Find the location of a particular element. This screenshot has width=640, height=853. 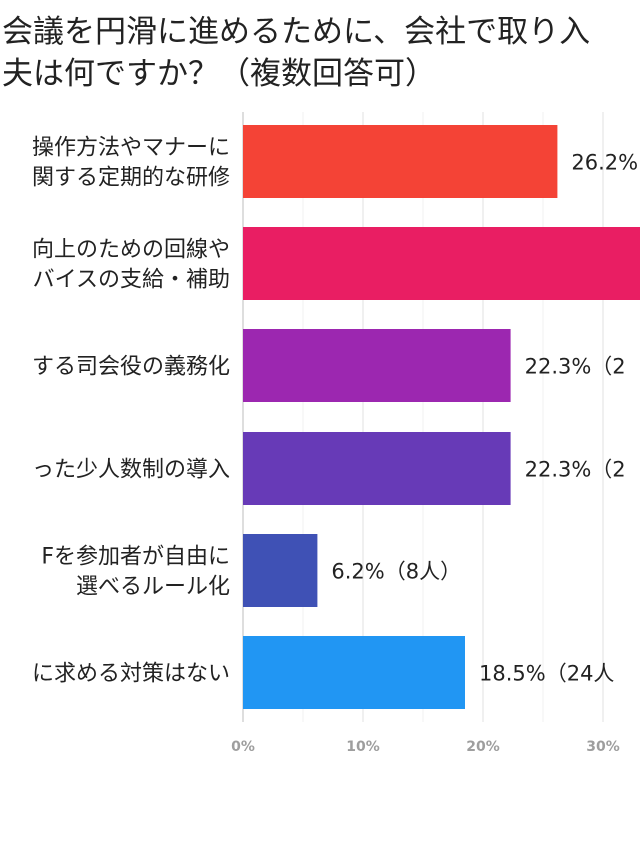

category-label-4-1: 選べるルール化 is located at coordinates (153, 587).